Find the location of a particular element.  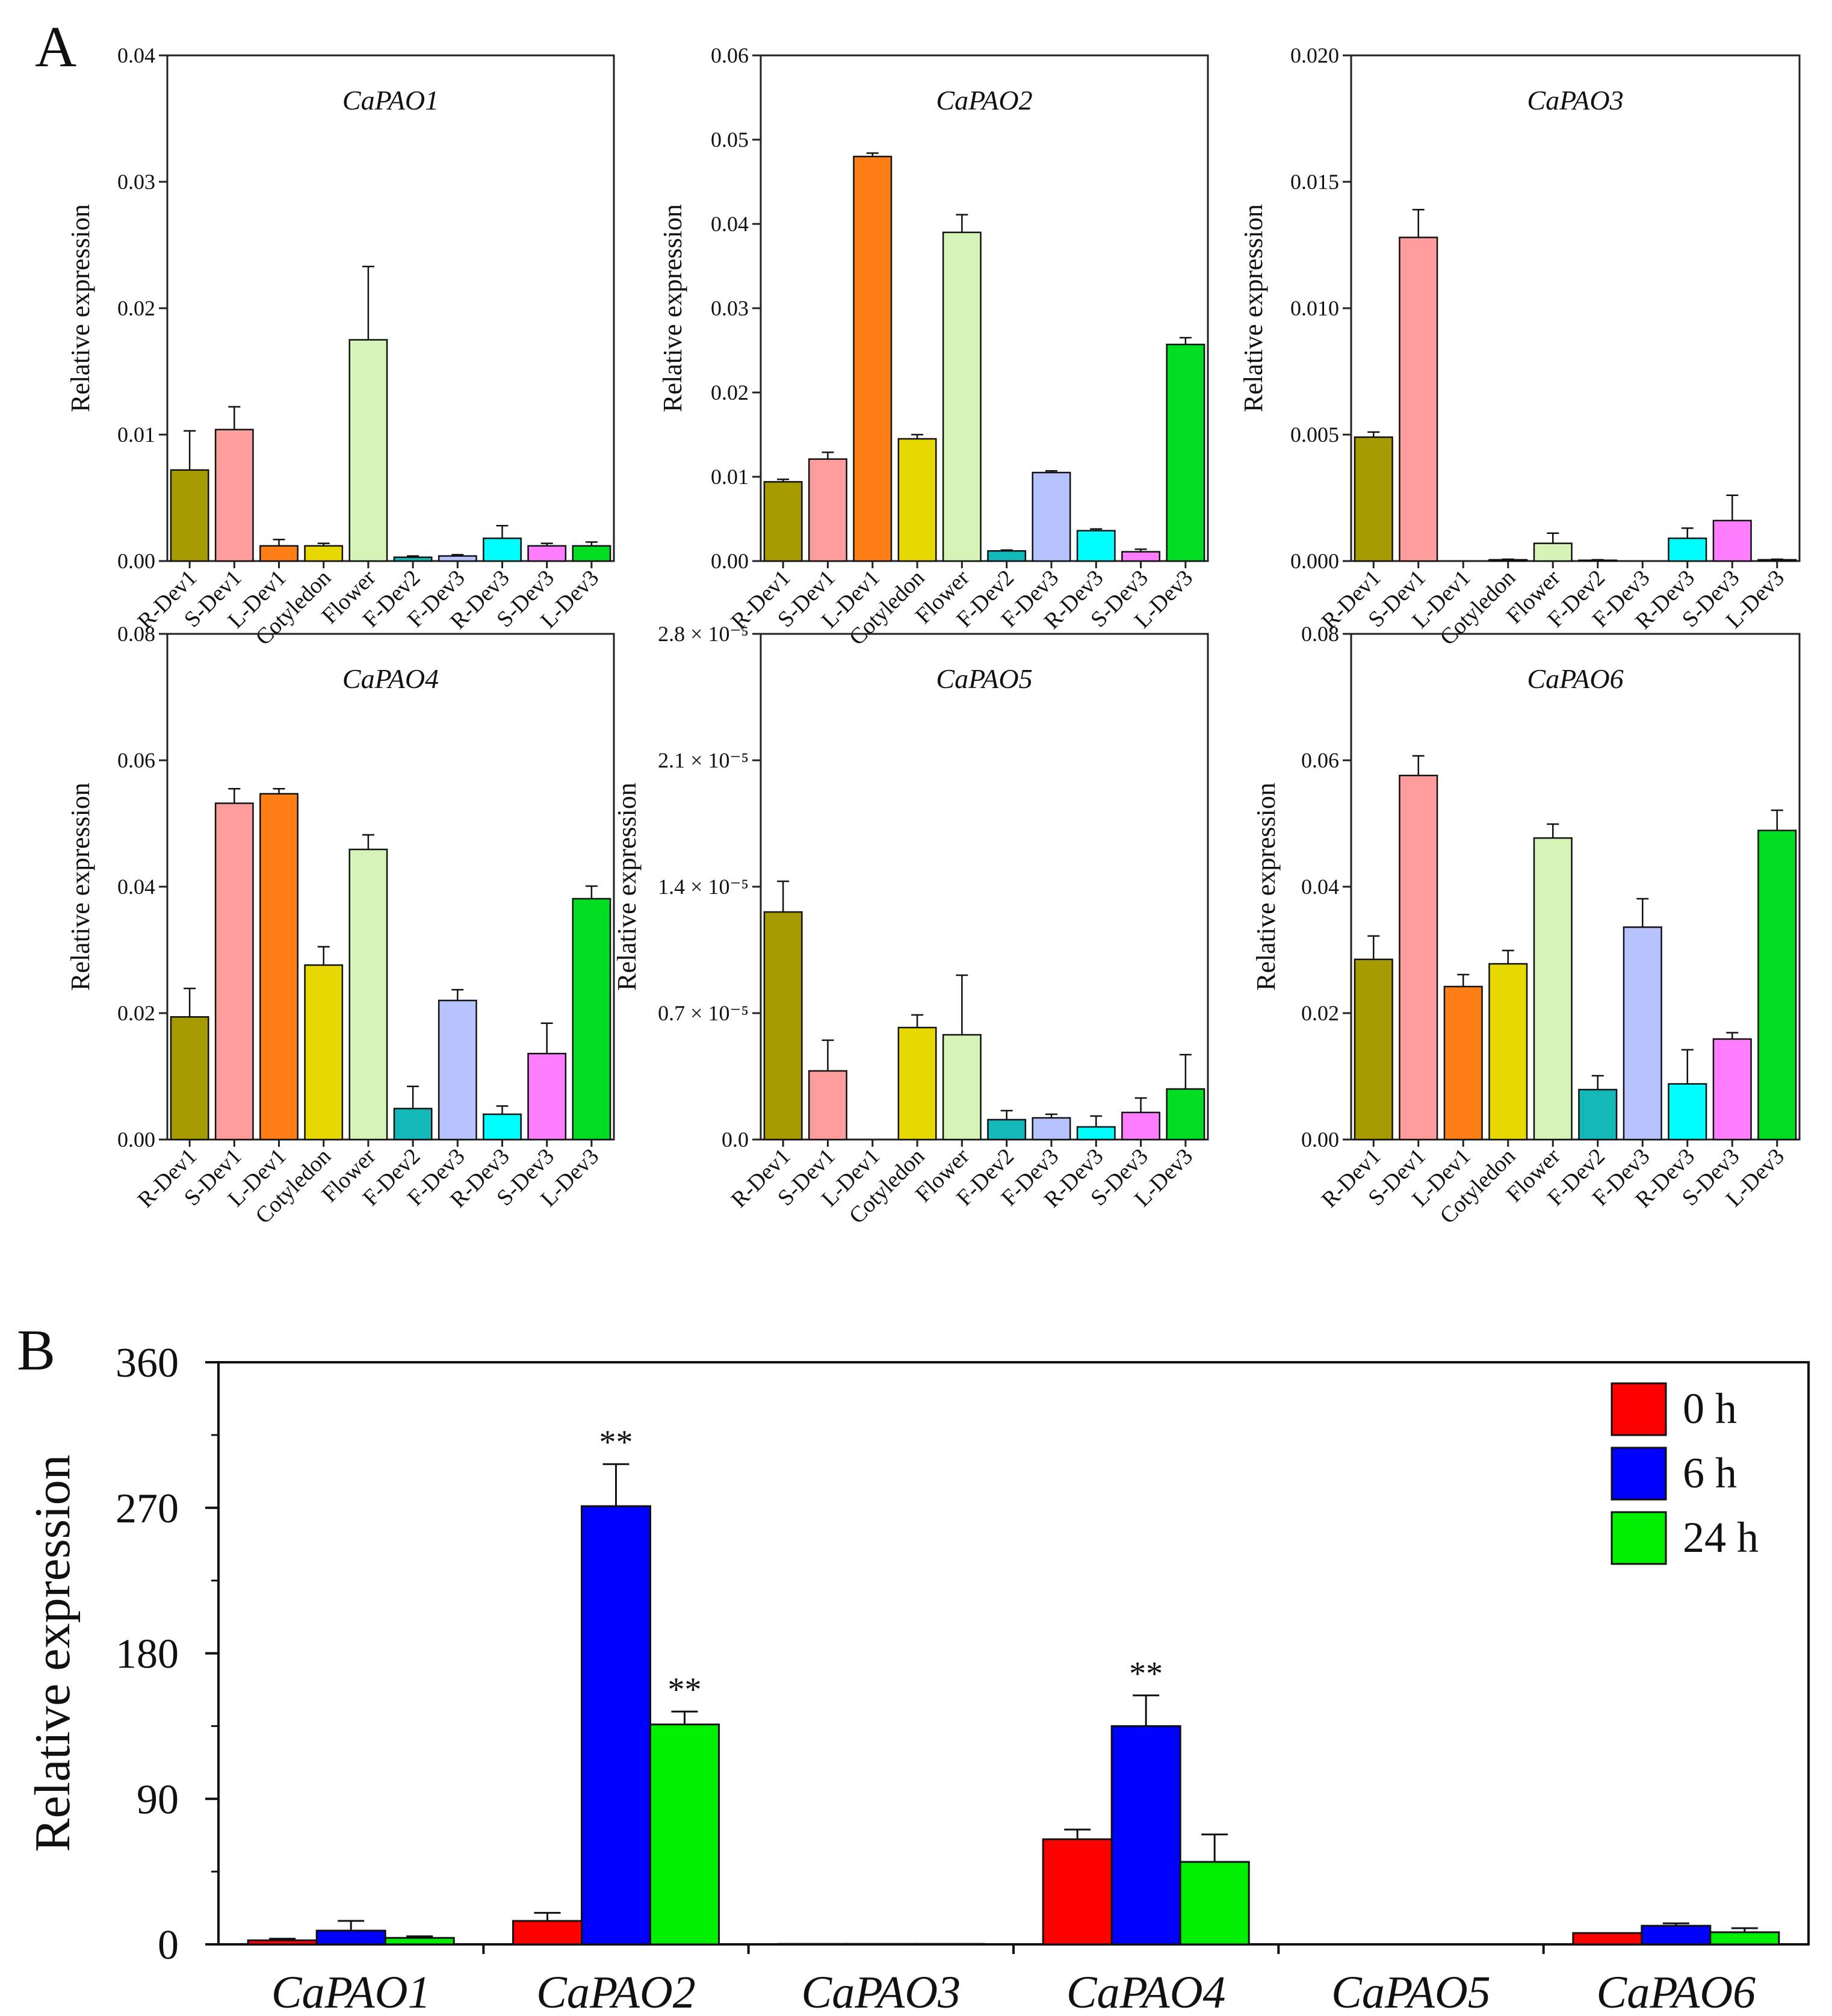

y-tick-label: 0.020 is located at coordinates (1314, 55).